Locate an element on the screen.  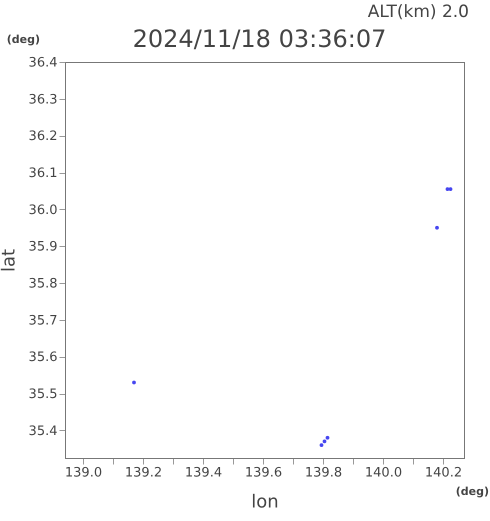
chart-title: 2024/11/18 03:36:07 is located at coordinates (259, 39).